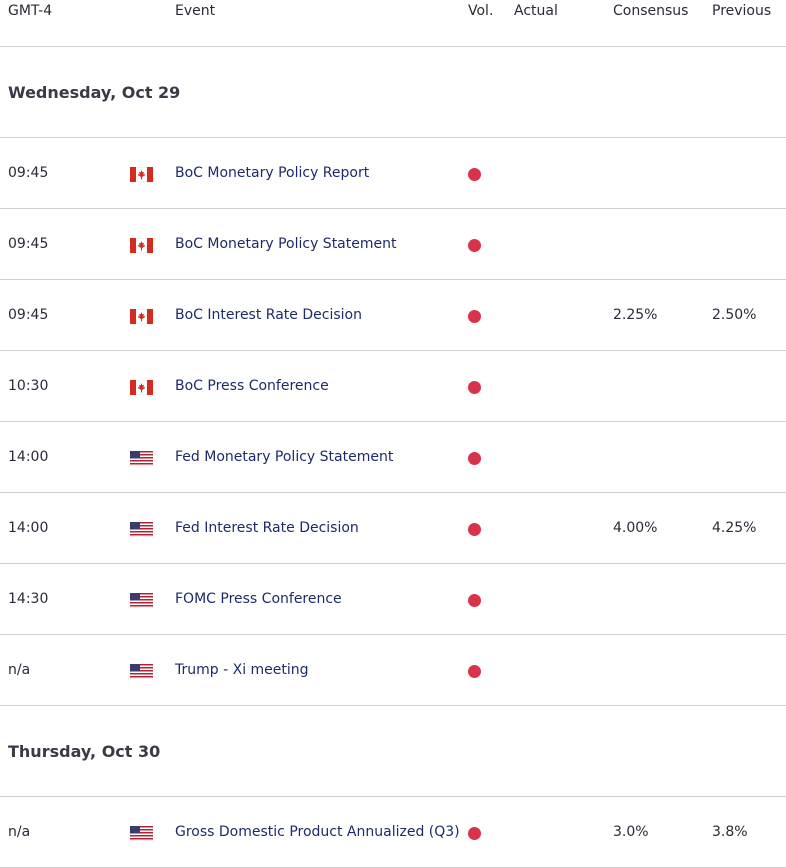  I want to click on event-link: Fed Interest Rate Decision, so click(267, 528).